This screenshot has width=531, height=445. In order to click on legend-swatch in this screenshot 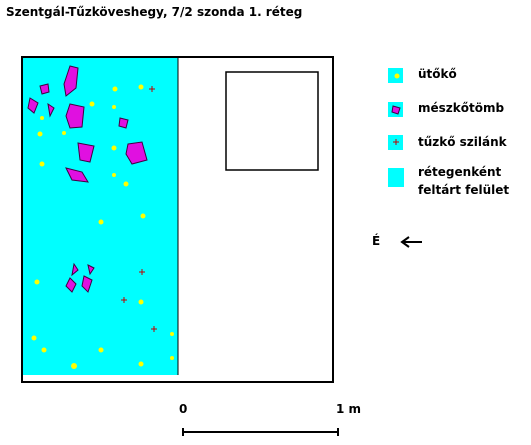, I will do `click(396, 177)`.